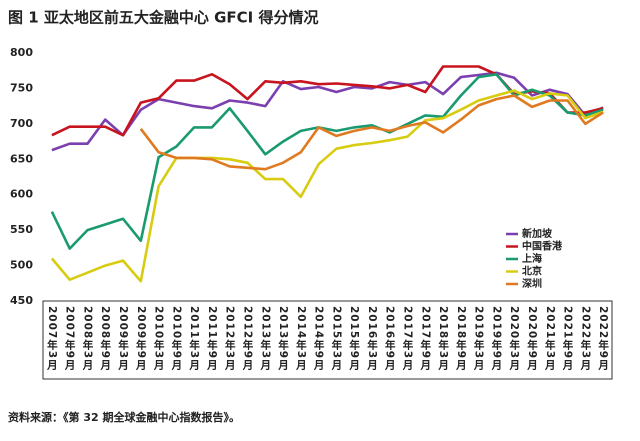 The width and height of the screenshot is (640, 441). Describe the element at coordinates (532, 258) in the screenshot. I see `legend-label: 上海` at that location.